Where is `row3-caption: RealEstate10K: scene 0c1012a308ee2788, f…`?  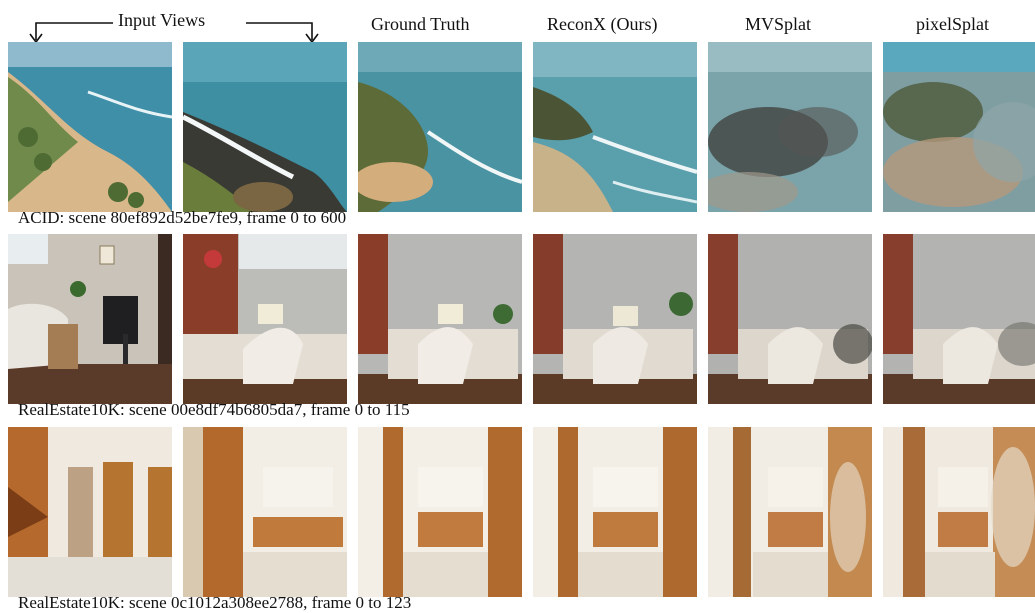
row3-caption: RealEstate10K: scene 0c1012a308ee2788, f… is located at coordinates (215, 602).